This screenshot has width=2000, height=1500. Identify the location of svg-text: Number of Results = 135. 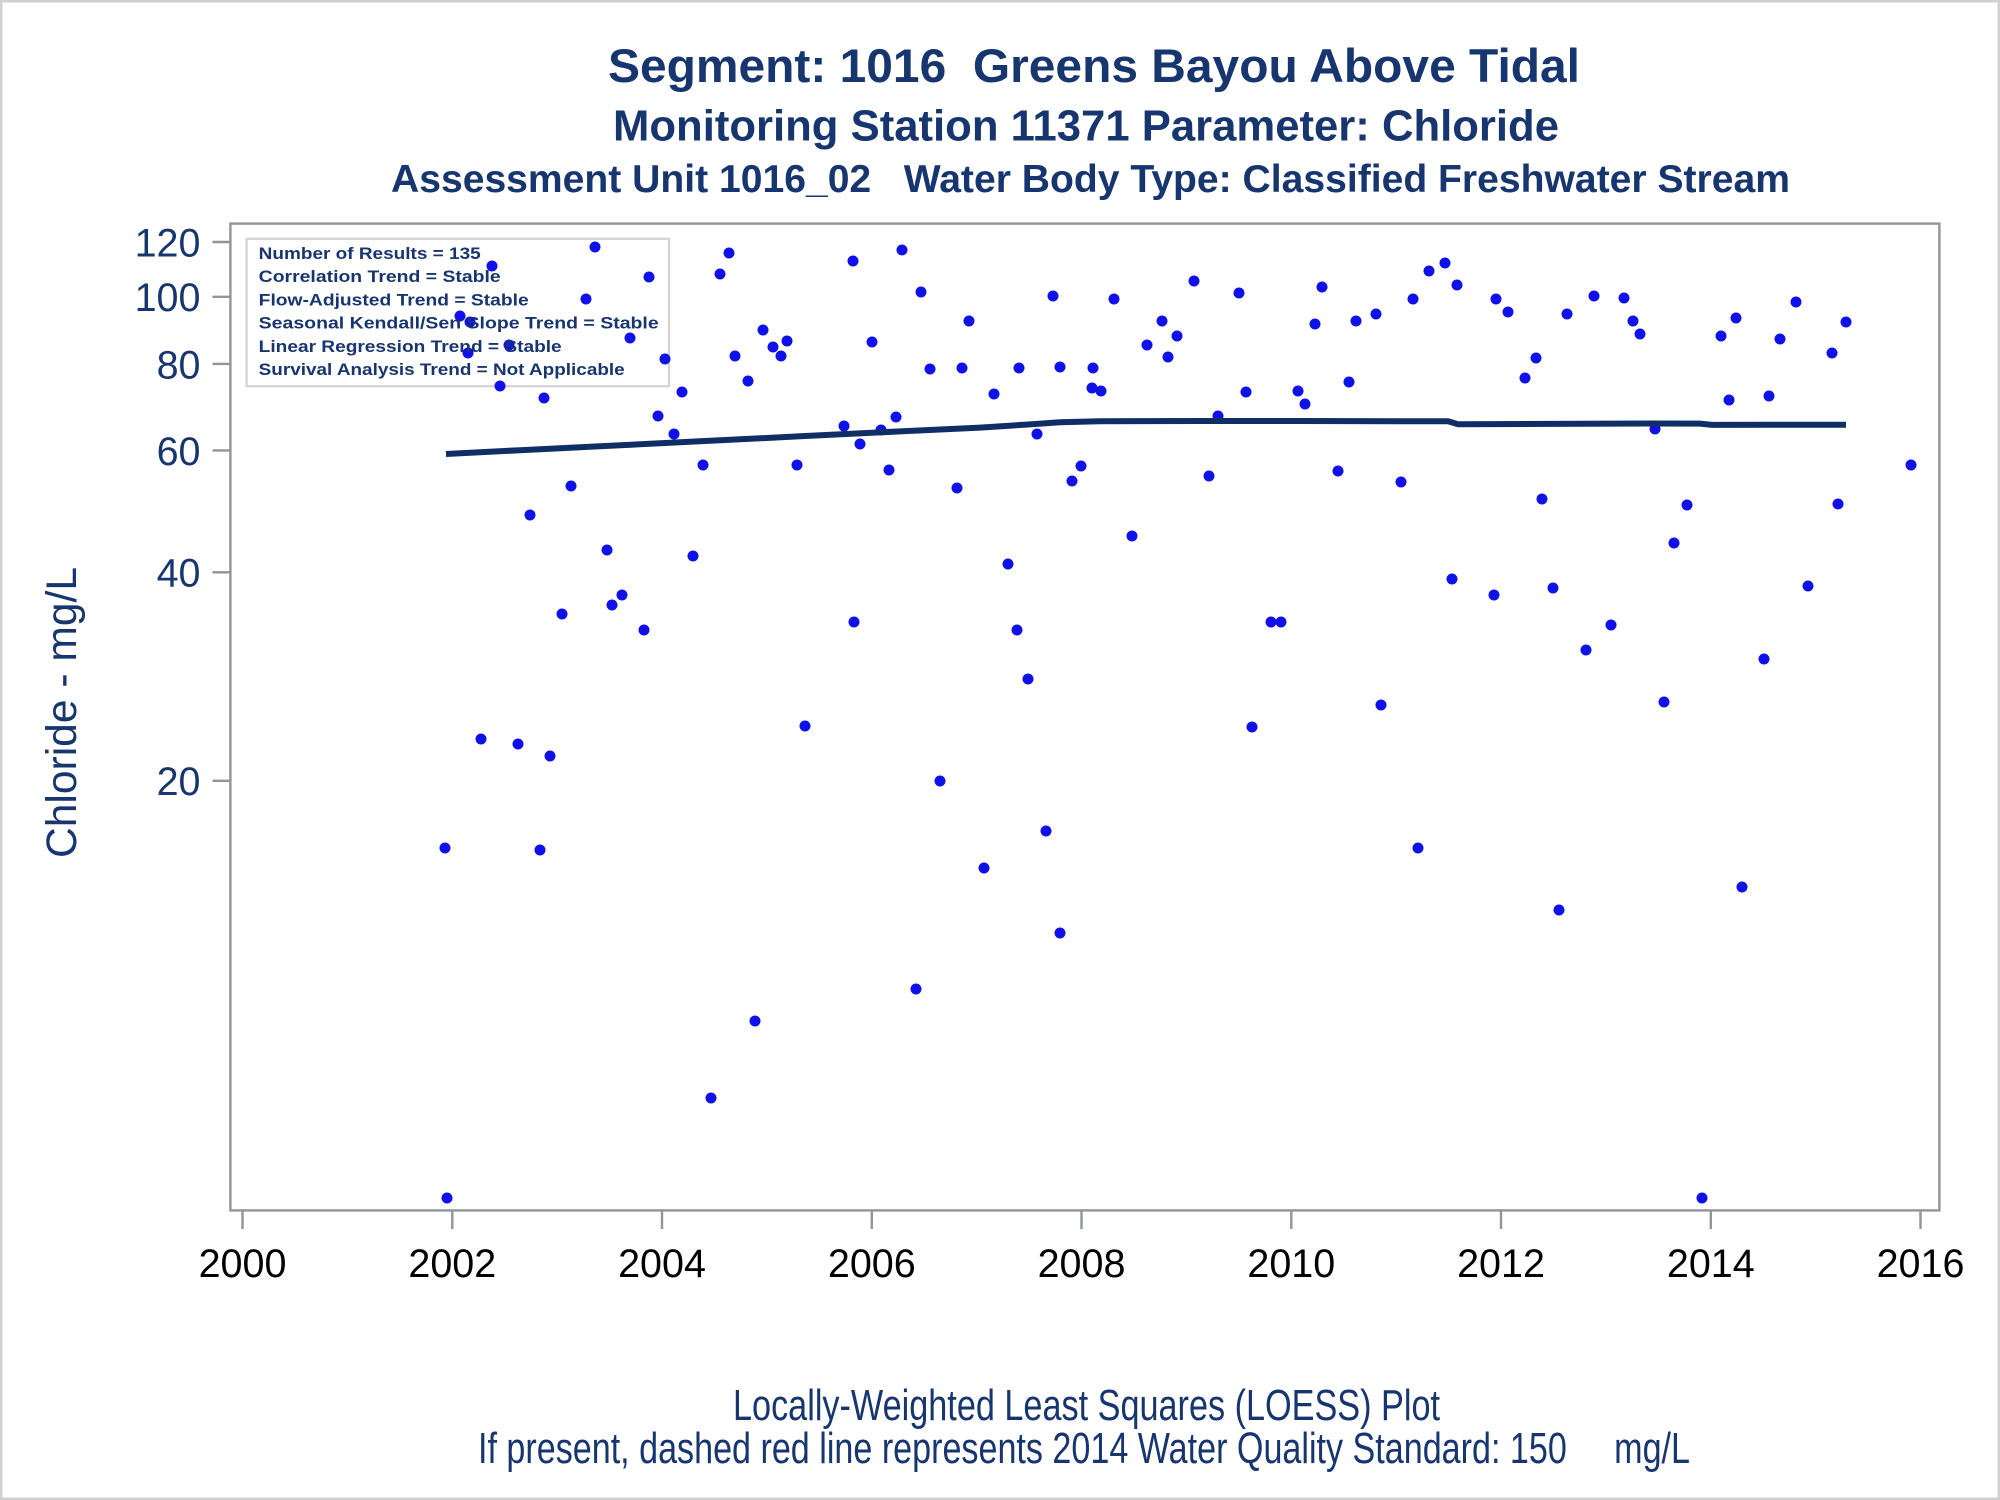
(370, 253).